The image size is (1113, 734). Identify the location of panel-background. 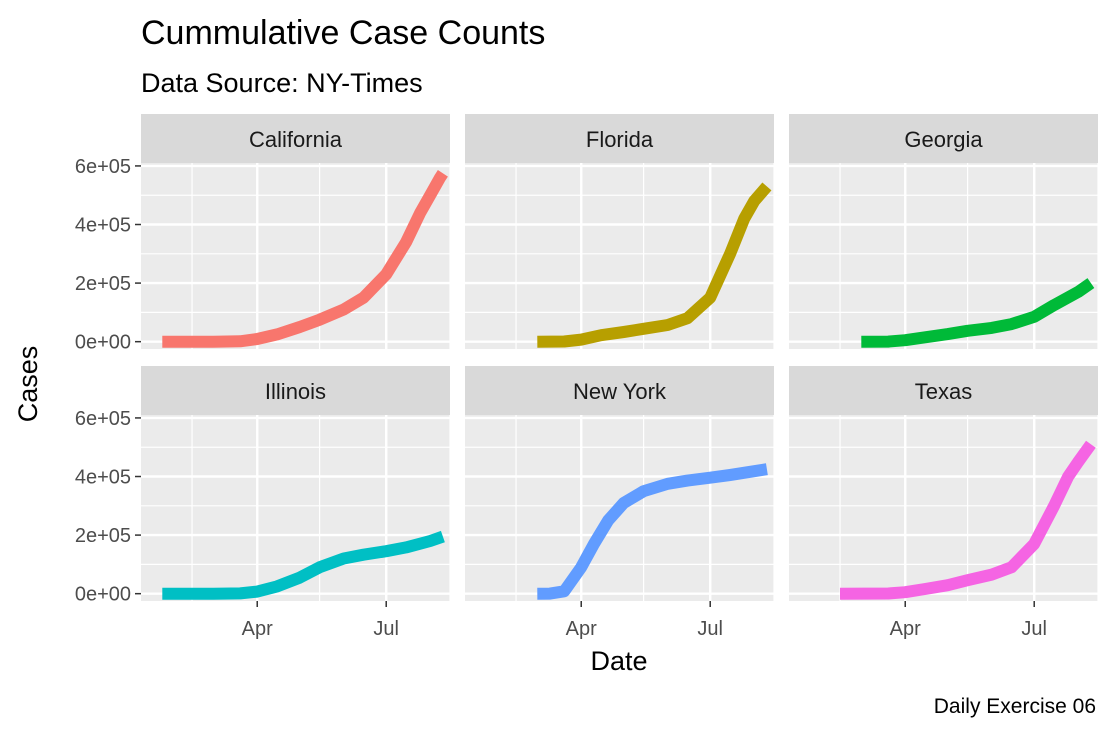
(943, 256).